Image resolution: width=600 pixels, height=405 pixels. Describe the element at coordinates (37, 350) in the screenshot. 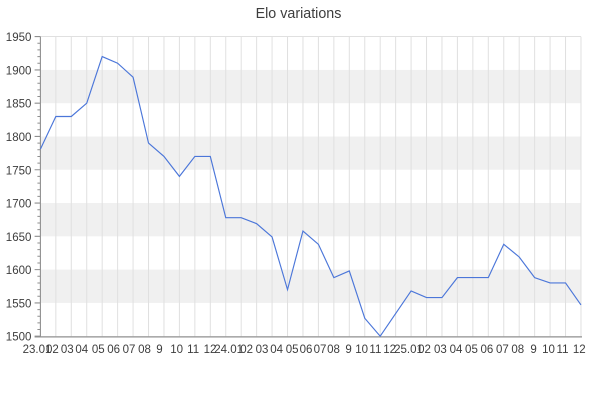

I see `svg-text: 23.01` at that location.